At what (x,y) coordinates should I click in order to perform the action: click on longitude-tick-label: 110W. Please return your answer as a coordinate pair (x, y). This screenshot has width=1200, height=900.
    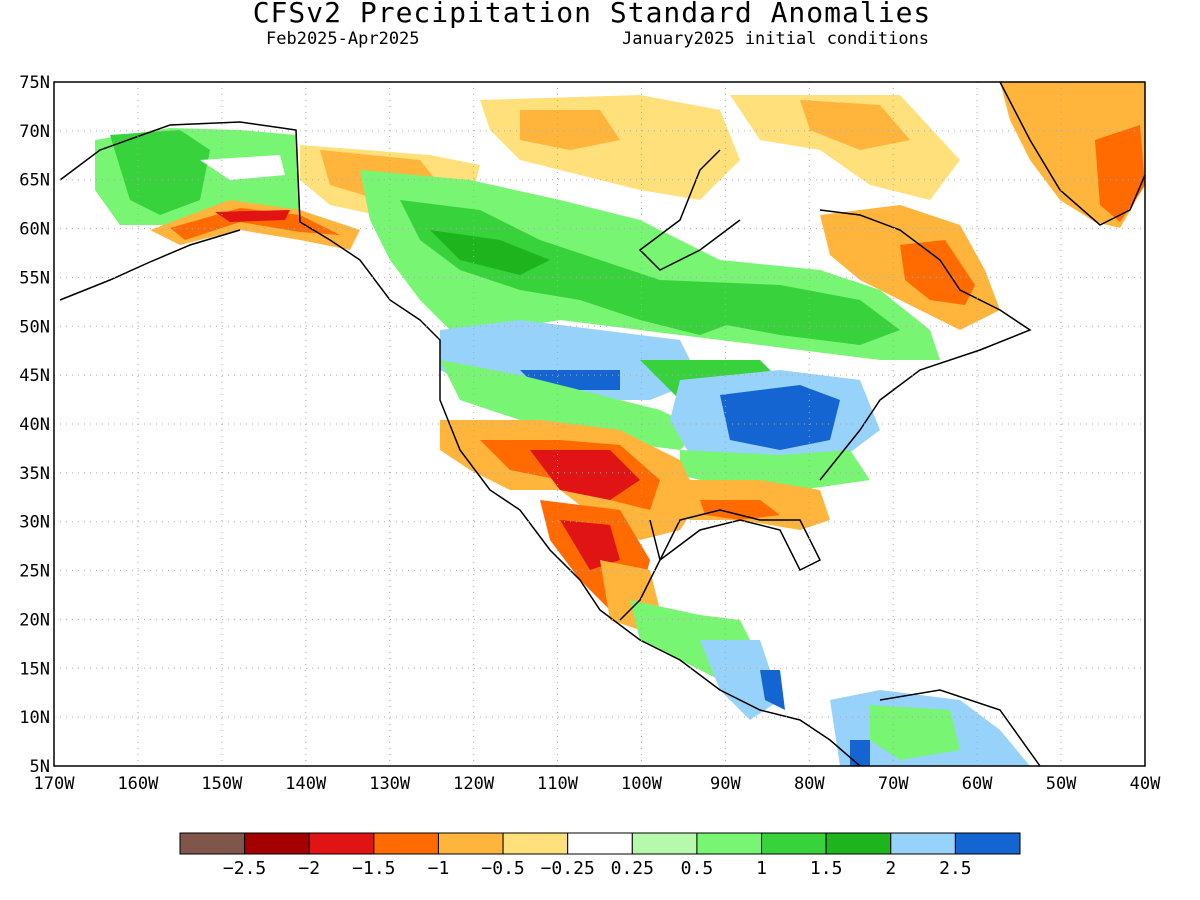
    Looking at the image, I should click on (558, 784).